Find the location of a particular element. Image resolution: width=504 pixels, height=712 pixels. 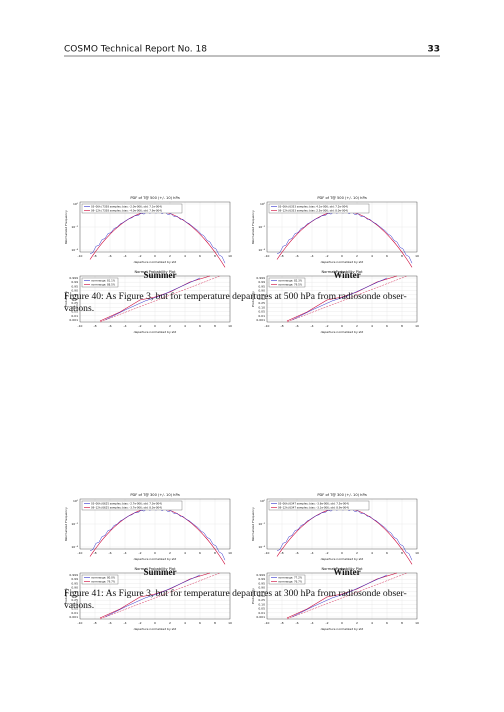

y-tick-label: 10⁻⁴ is located at coordinates (261, 547).